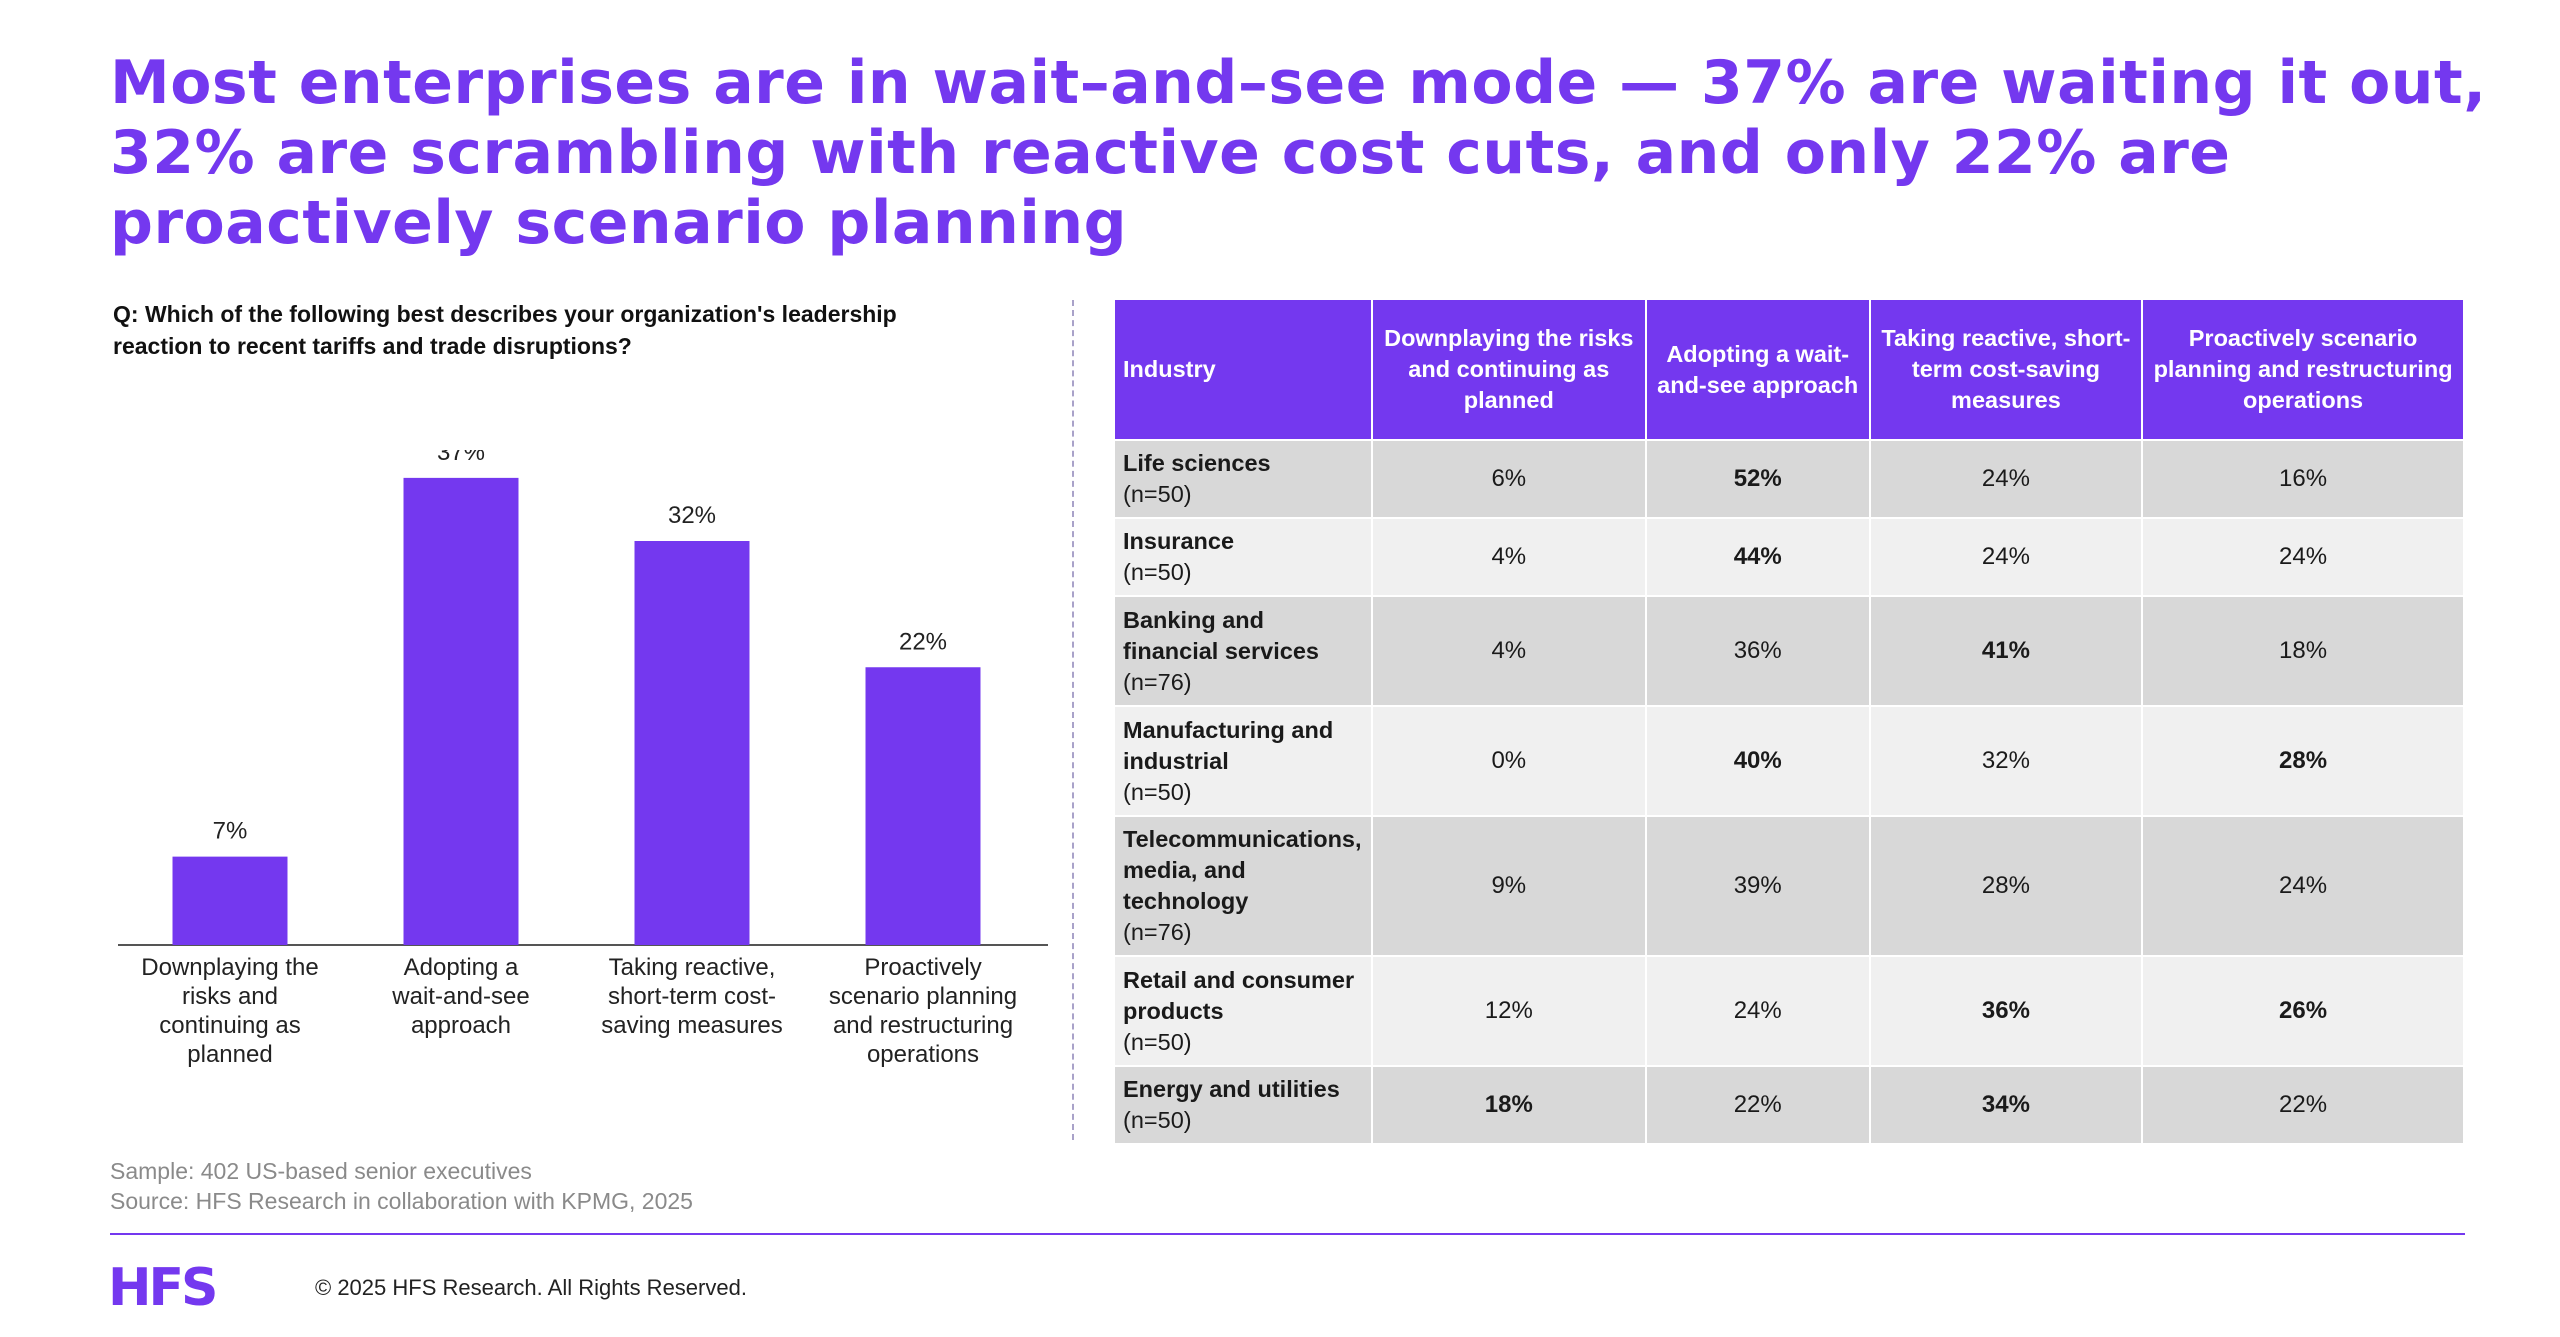 This screenshot has width=2560, height=1337. What do you see at coordinates (461, 967) in the screenshot?
I see `category-label-line: Adopting a` at bounding box center [461, 967].